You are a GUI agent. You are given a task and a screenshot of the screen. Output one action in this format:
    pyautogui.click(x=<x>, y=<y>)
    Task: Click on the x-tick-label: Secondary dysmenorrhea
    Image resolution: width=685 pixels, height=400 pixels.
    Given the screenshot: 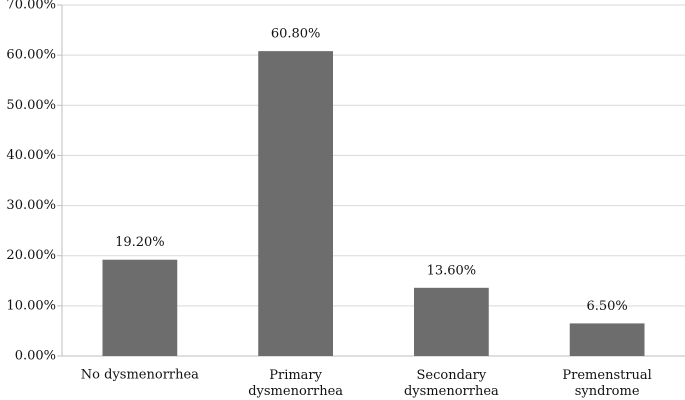 What is the action you would take?
    pyautogui.click(x=451, y=383)
    